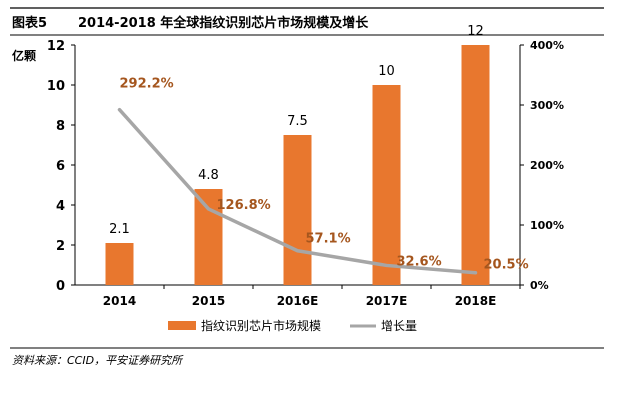 The width and height of the screenshot is (640, 406). I want to click on y-right-tick-label: 400%, so click(547, 45).